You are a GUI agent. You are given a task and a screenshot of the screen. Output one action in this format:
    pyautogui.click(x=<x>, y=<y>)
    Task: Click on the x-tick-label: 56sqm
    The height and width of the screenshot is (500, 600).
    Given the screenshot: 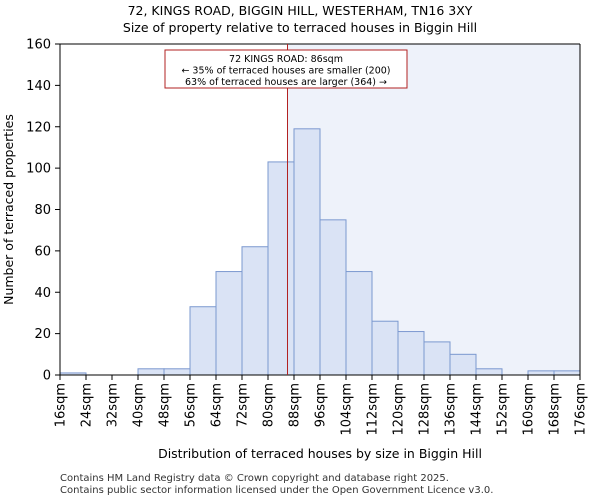 What is the action you would take?
    pyautogui.click(x=191, y=405)
    